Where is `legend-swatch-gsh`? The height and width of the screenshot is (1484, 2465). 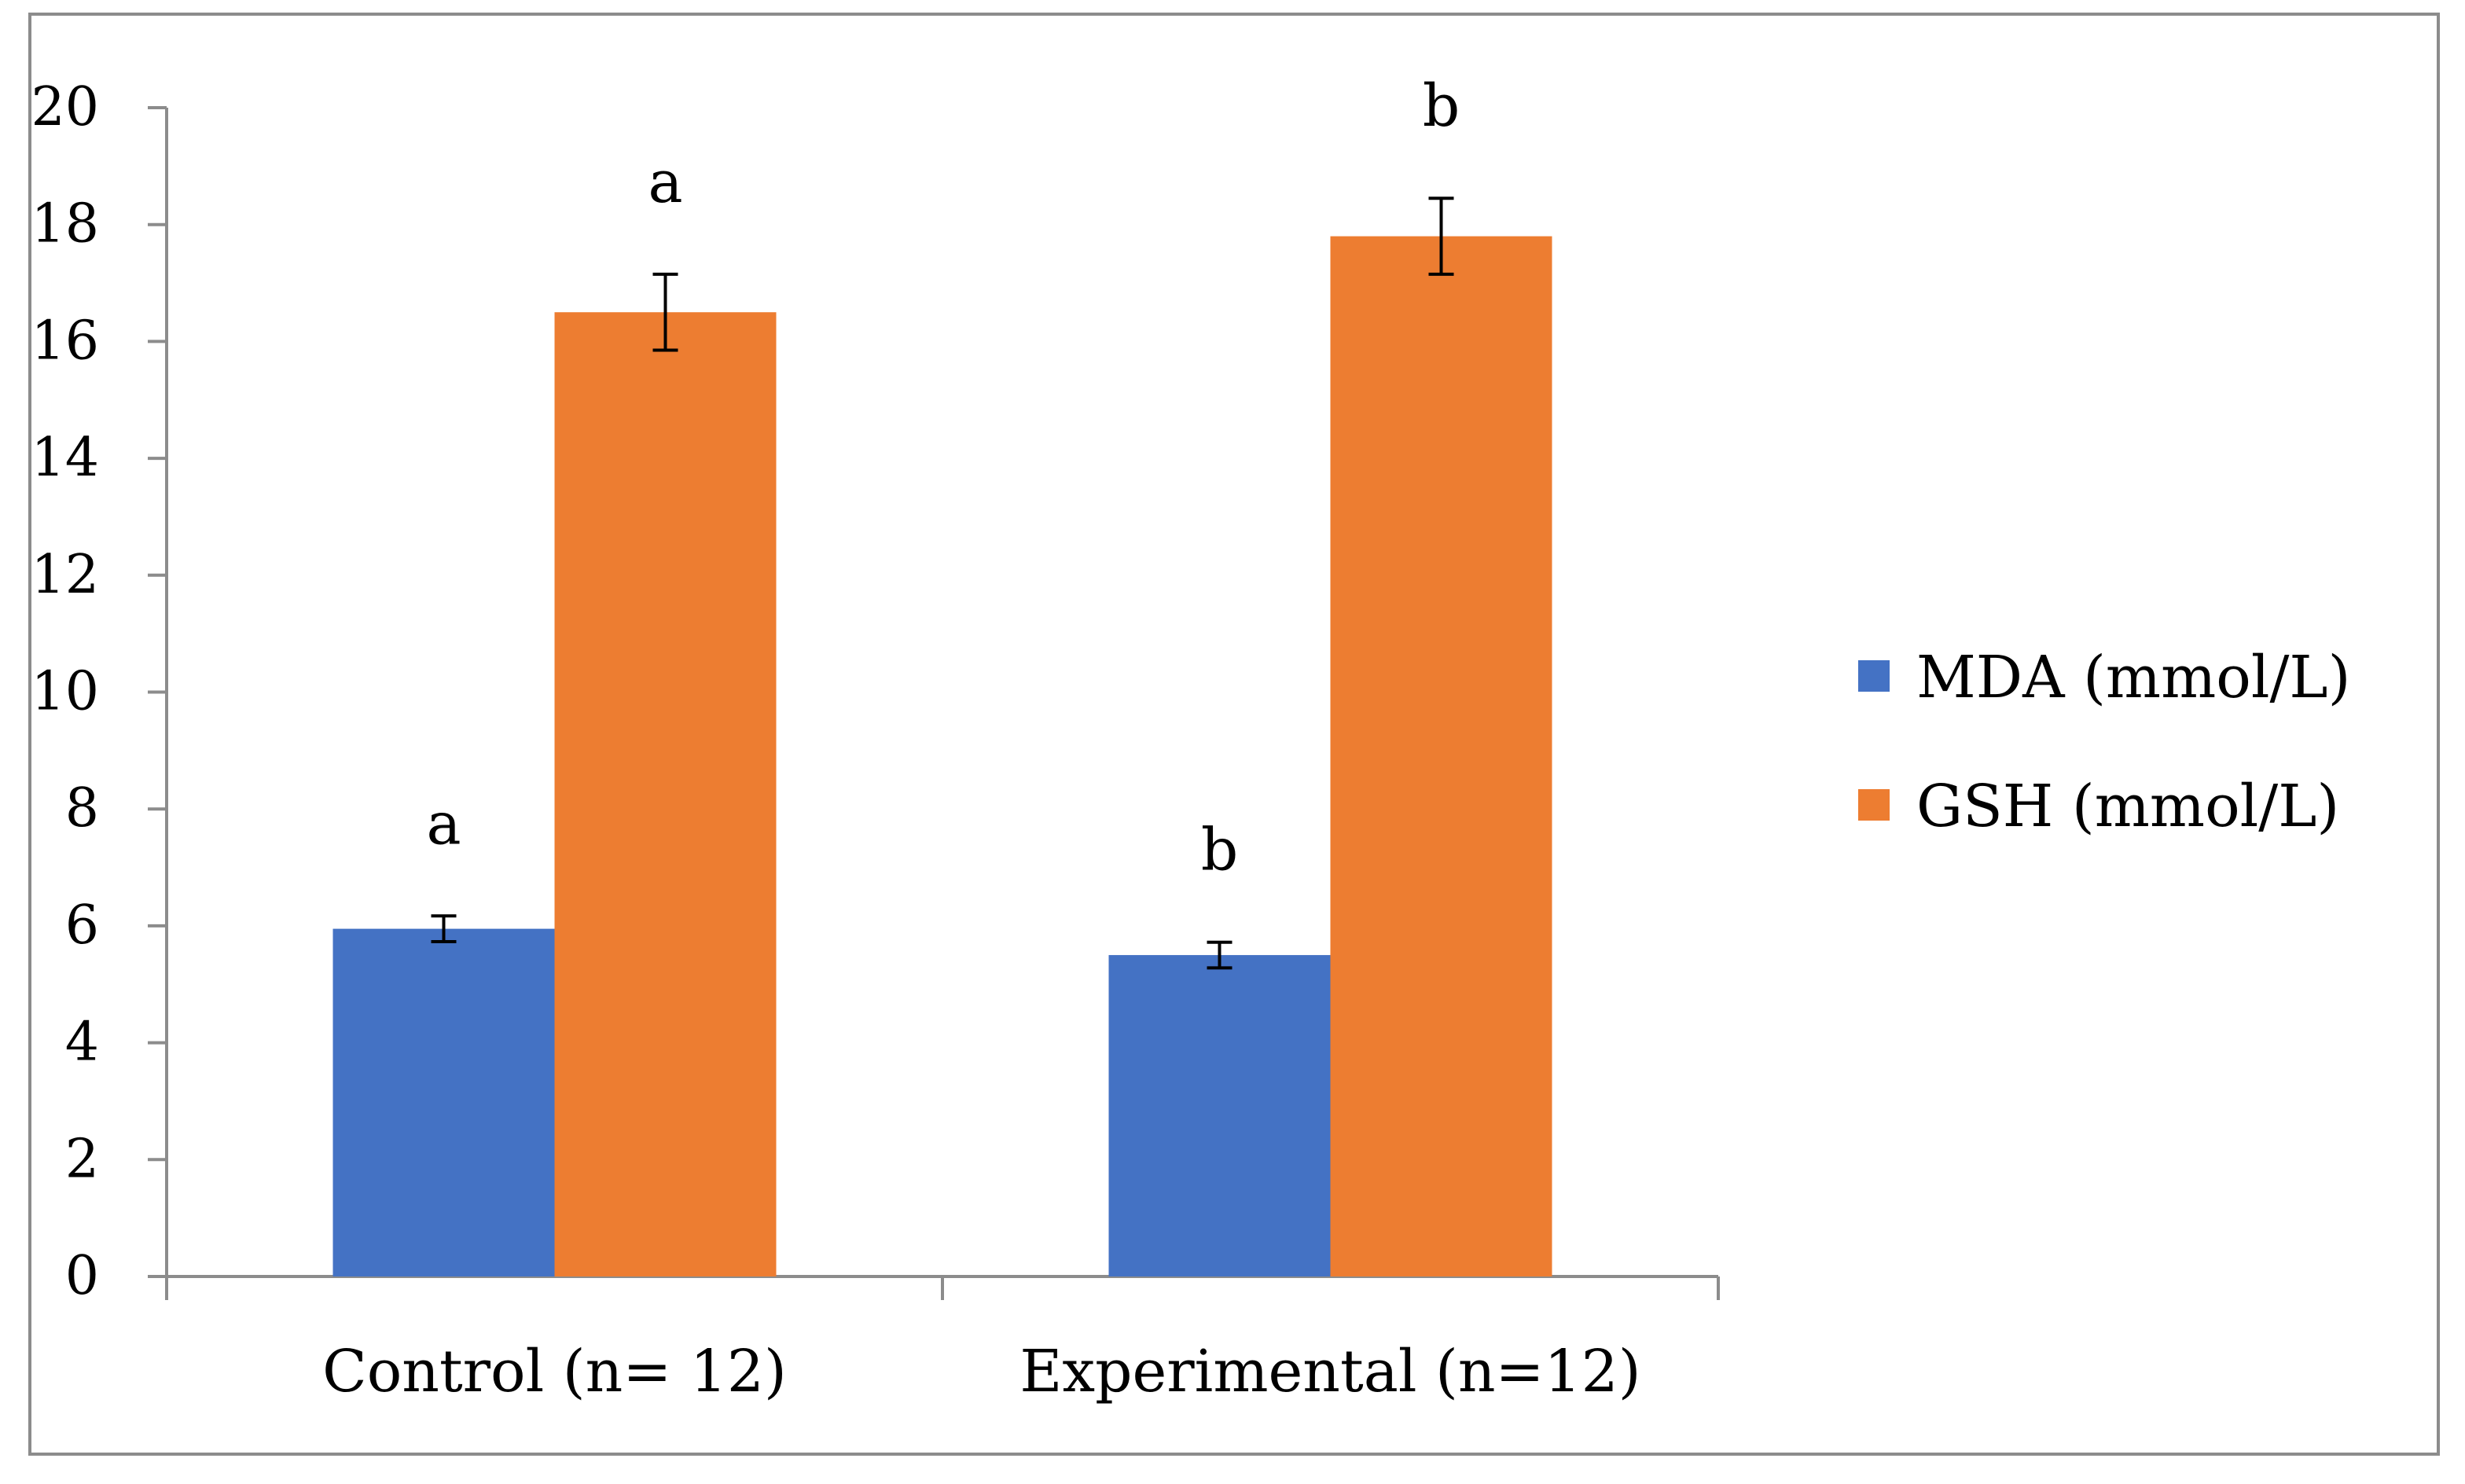
legend-swatch-gsh is located at coordinates (1874, 805).